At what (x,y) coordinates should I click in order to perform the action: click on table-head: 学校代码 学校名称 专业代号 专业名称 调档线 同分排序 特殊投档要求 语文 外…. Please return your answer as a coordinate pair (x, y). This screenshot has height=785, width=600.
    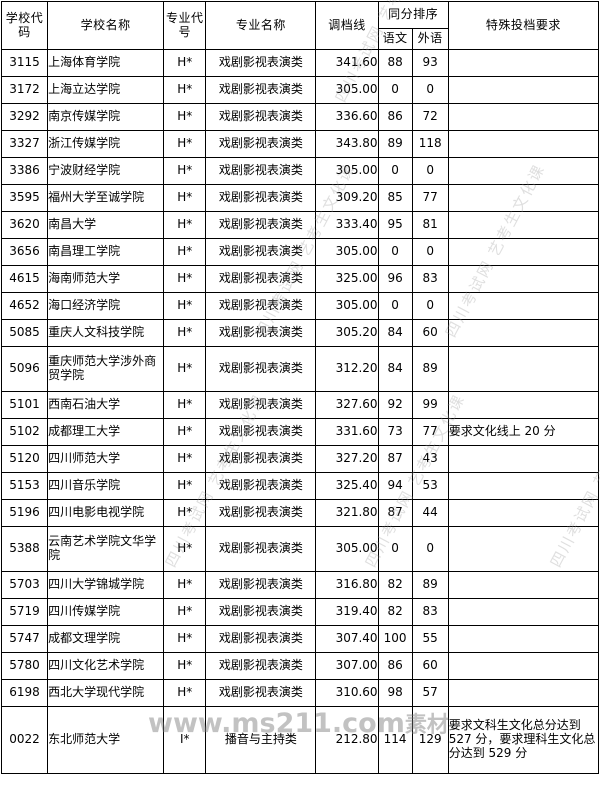
    Looking at the image, I should click on (300, 25).